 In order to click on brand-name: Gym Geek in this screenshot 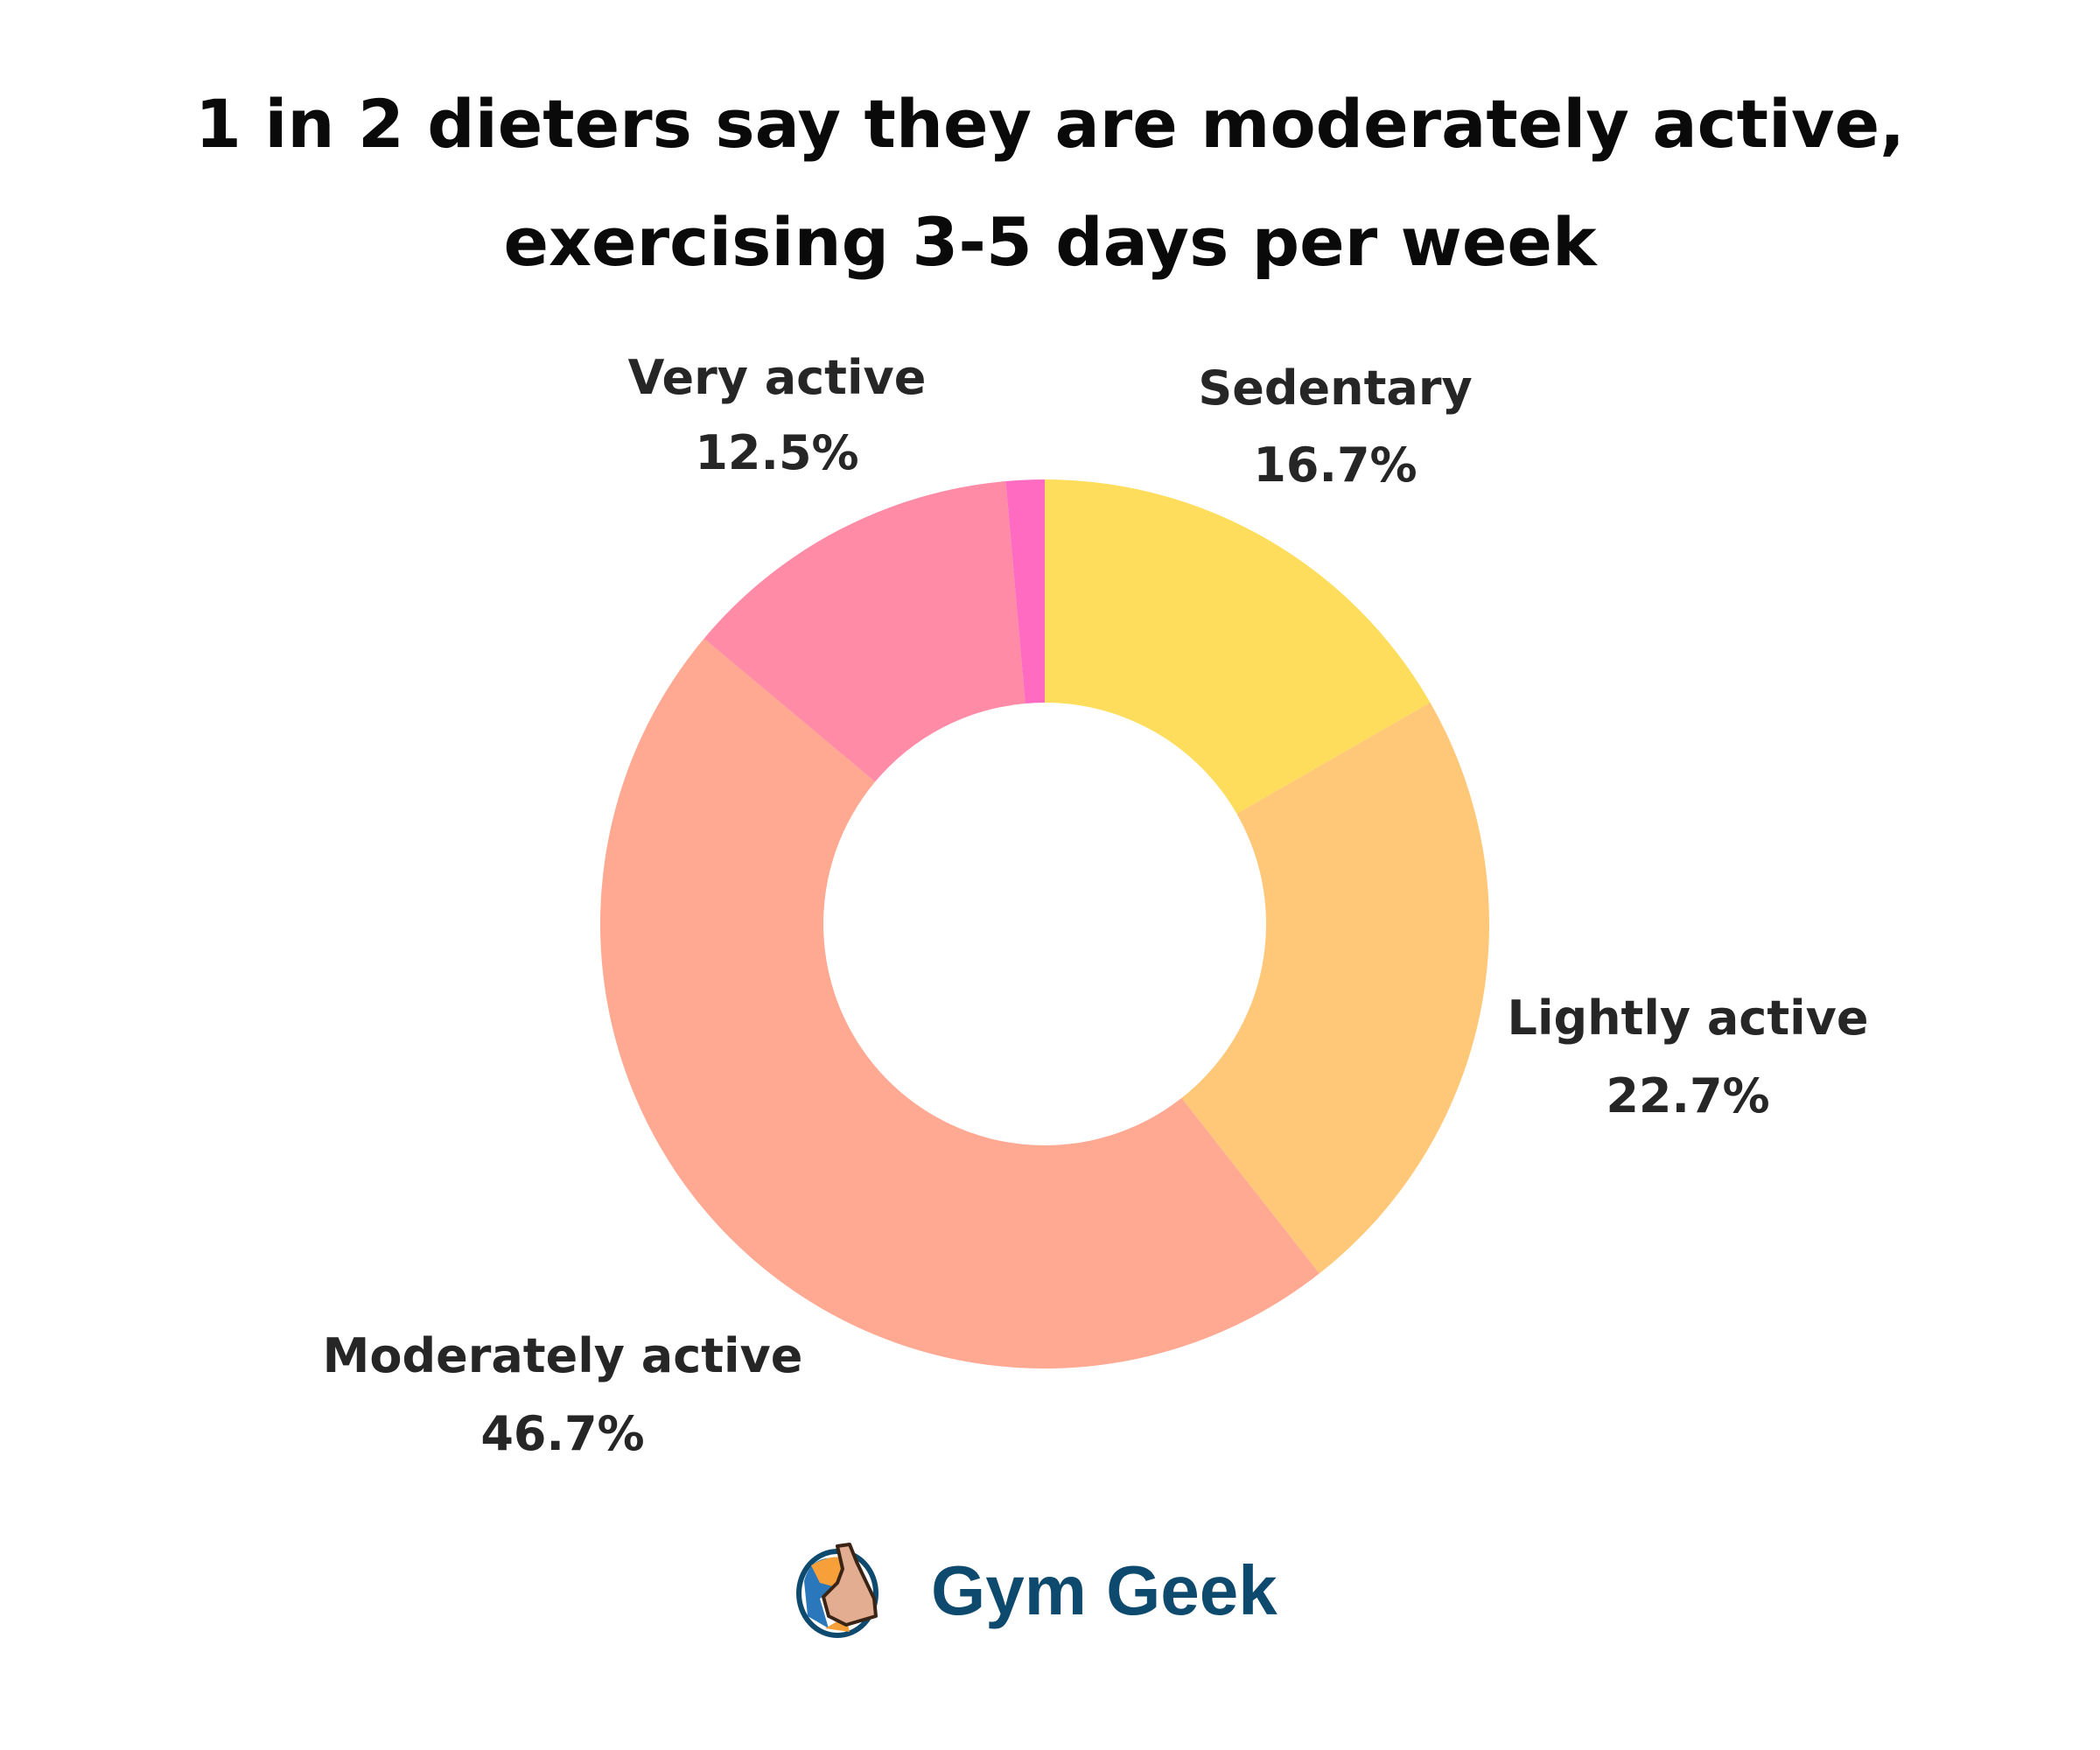, I will do `click(1104, 1590)`.